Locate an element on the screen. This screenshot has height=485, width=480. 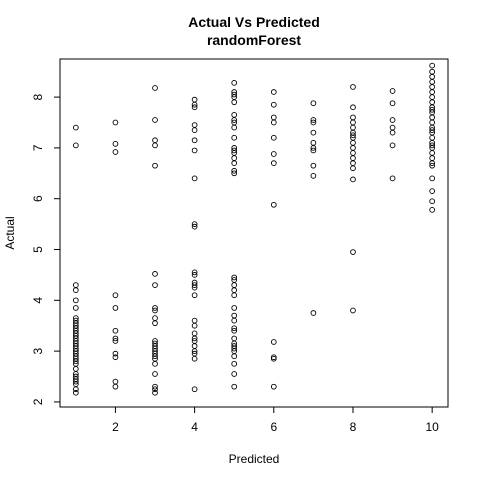
x-axis: 2 4 6 8 10 is located at coordinates (275, 420).